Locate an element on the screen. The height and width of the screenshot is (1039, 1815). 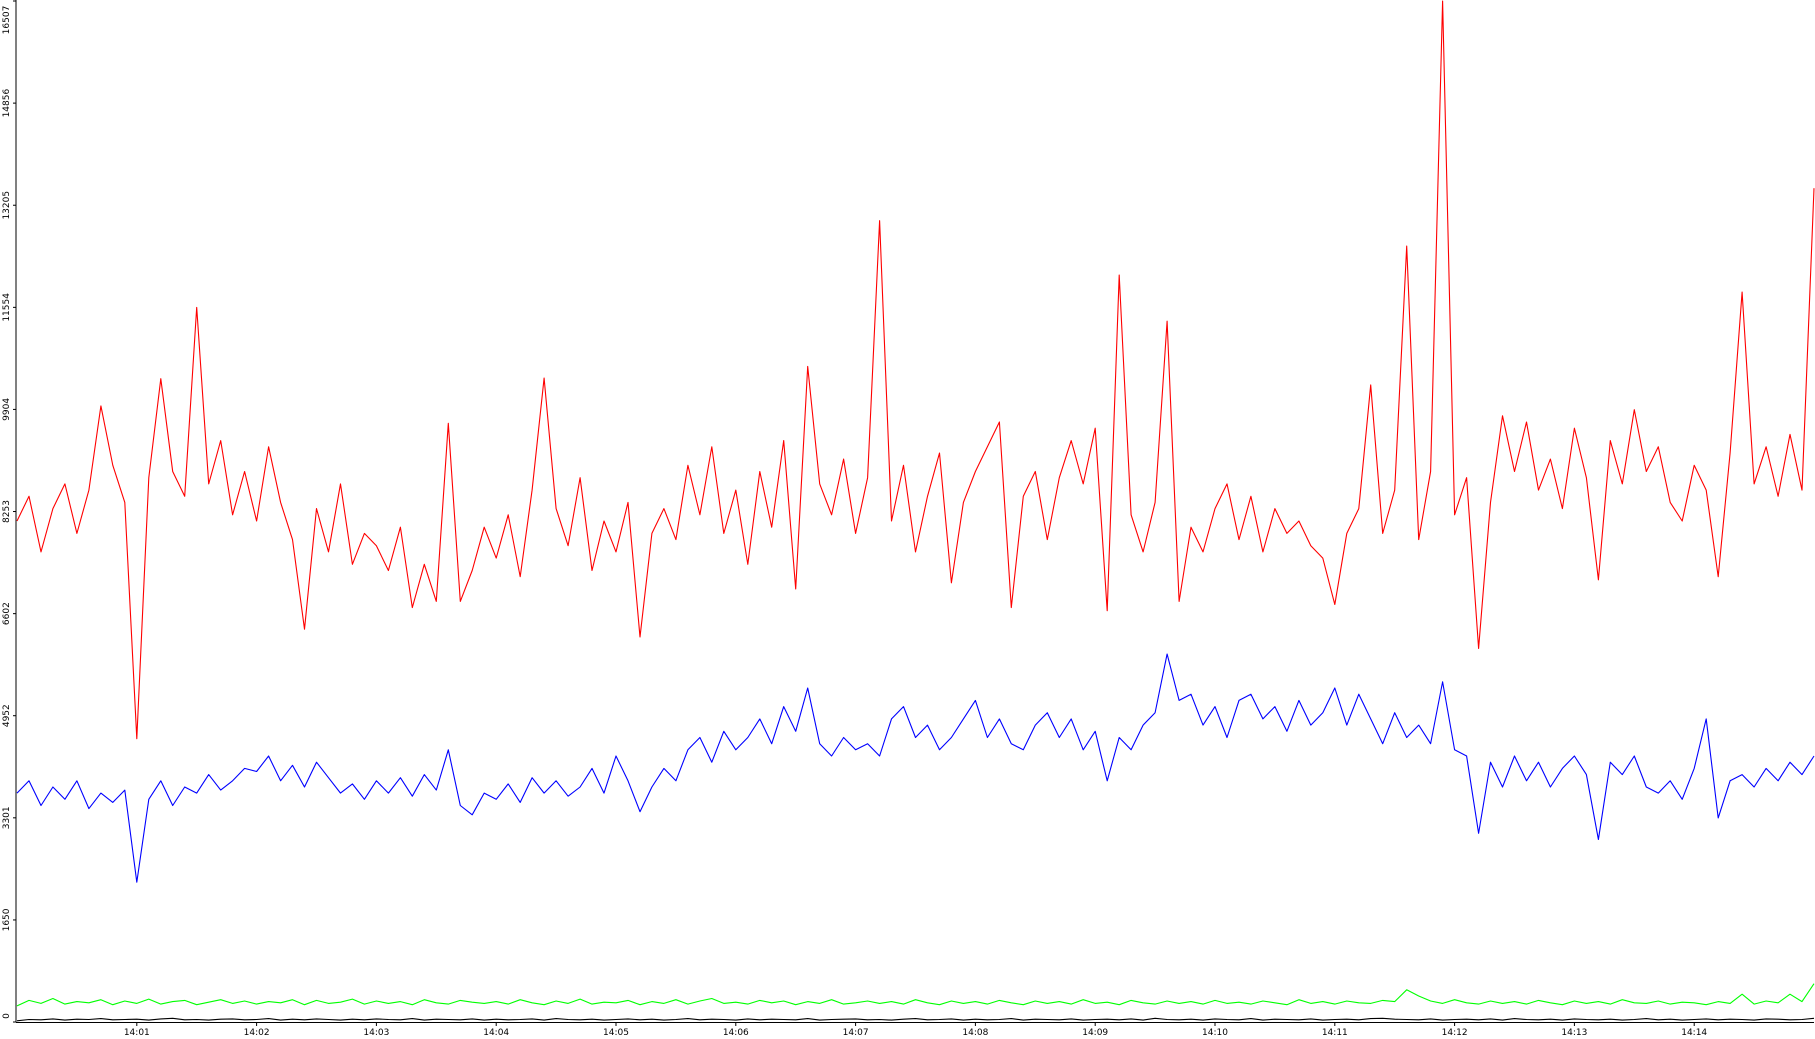
y-tick-label: 9904 is located at coordinates (7, 409).